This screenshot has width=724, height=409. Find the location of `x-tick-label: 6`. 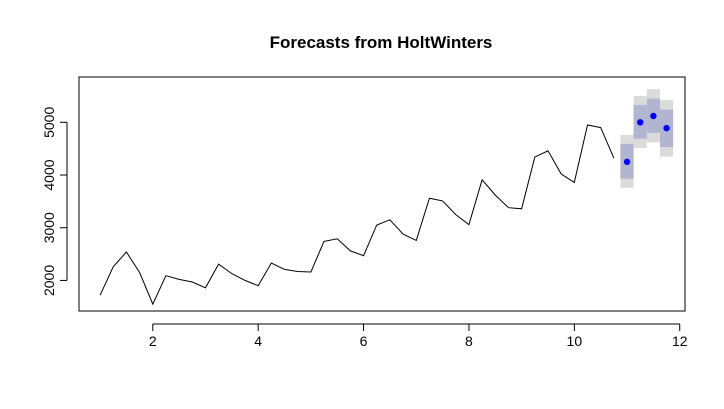

x-tick-label: 6 is located at coordinates (364, 341).